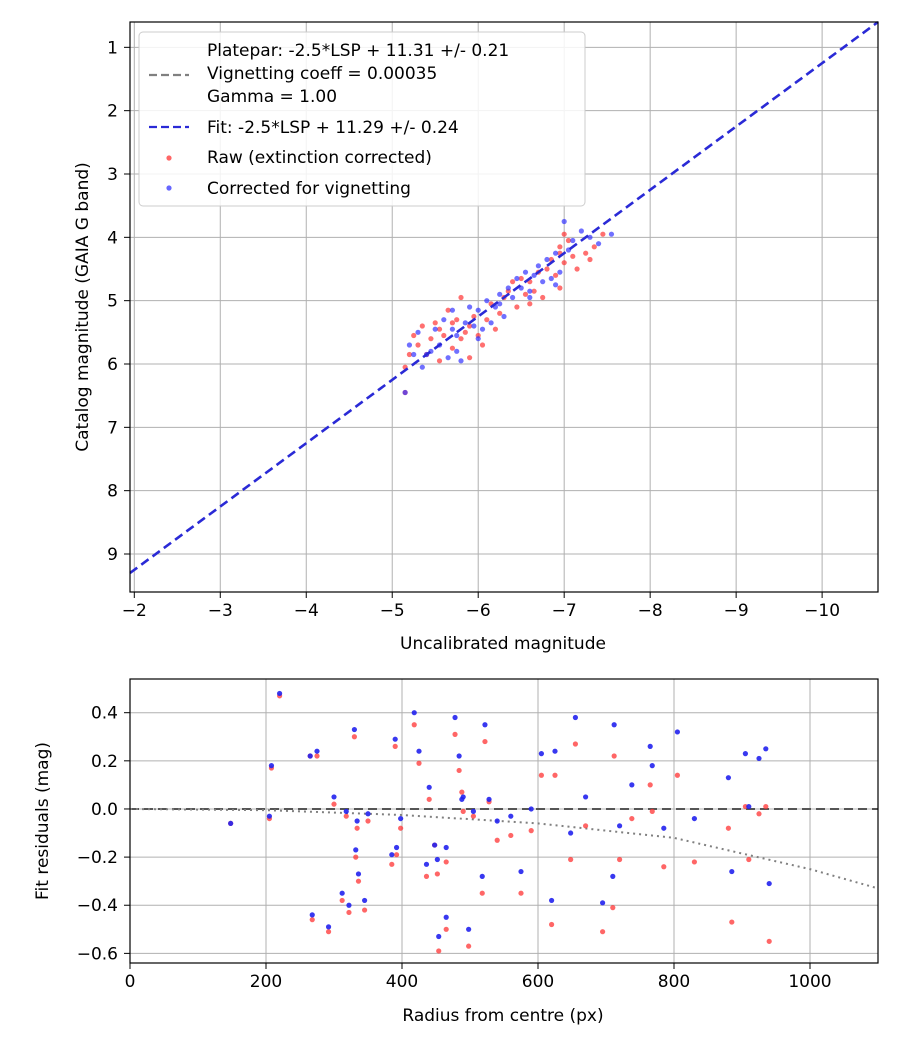 The image size is (900, 1050). I want to click on top-y-tick-label: 2, so click(112, 112).